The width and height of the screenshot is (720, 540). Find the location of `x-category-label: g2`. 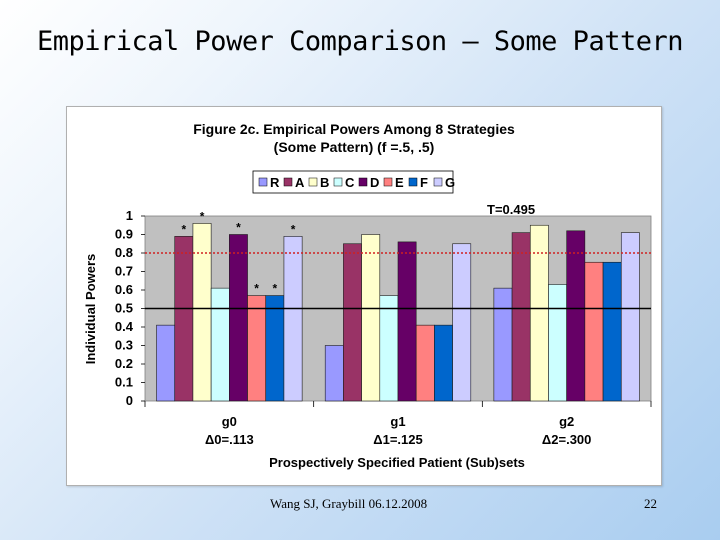

x-category-label: g2 is located at coordinates (566, 421).